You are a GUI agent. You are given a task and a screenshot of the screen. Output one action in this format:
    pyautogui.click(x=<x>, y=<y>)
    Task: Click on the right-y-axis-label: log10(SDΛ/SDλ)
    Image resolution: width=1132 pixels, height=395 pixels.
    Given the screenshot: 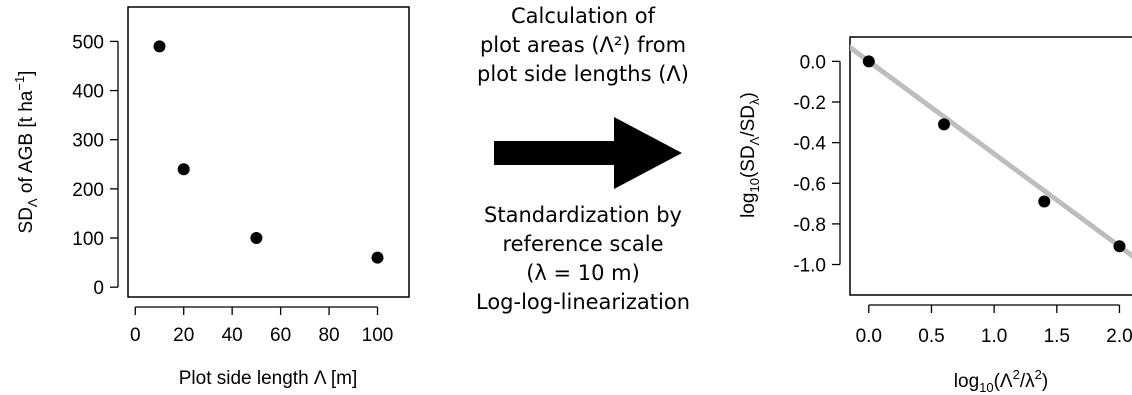 What is the action you would take?
    pyautogui.click(x=750, y=155)
    